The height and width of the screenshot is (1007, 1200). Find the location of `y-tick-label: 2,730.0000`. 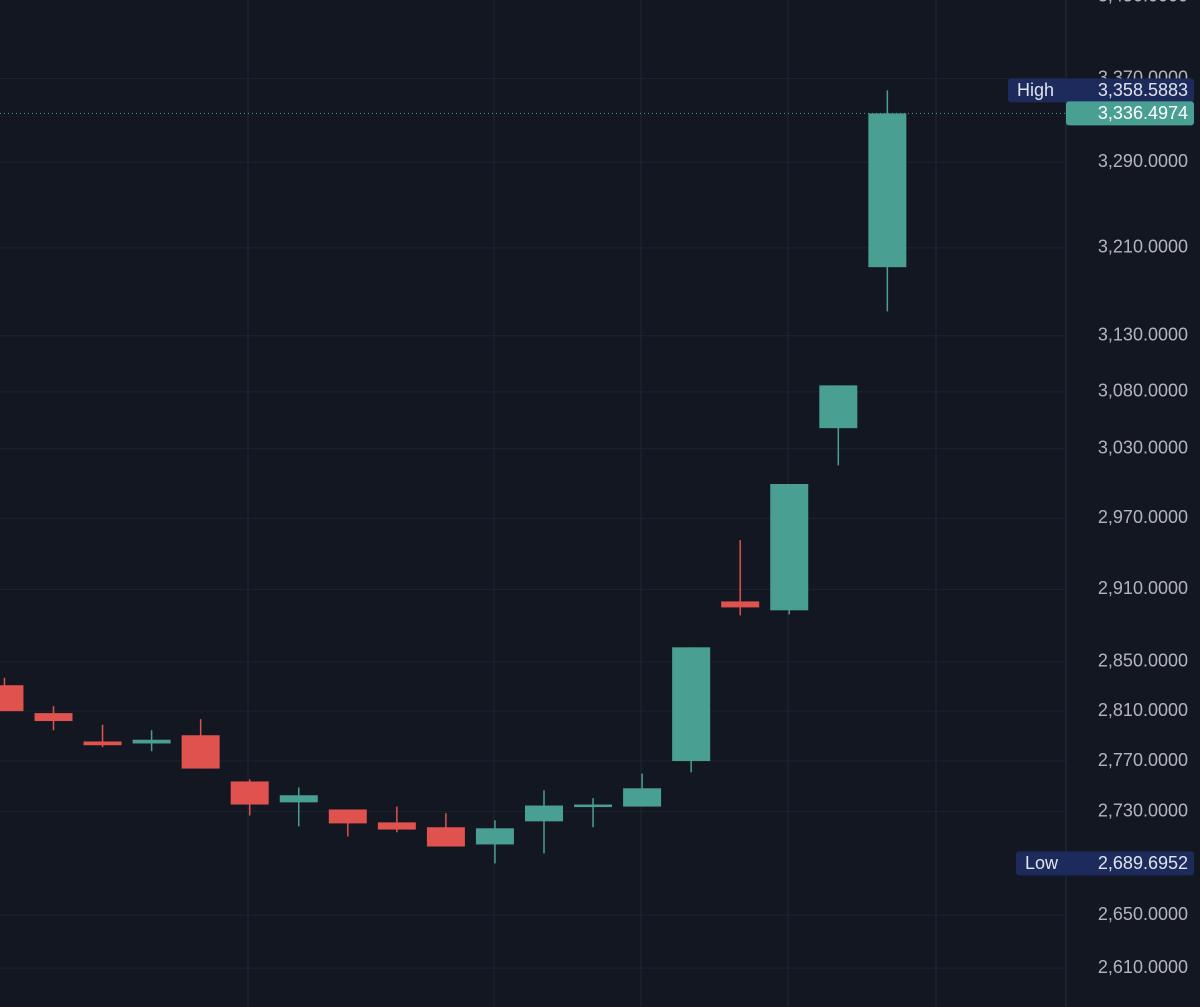

y-tick-label: 2,730.0000 is located at coordinates (1143, 810).